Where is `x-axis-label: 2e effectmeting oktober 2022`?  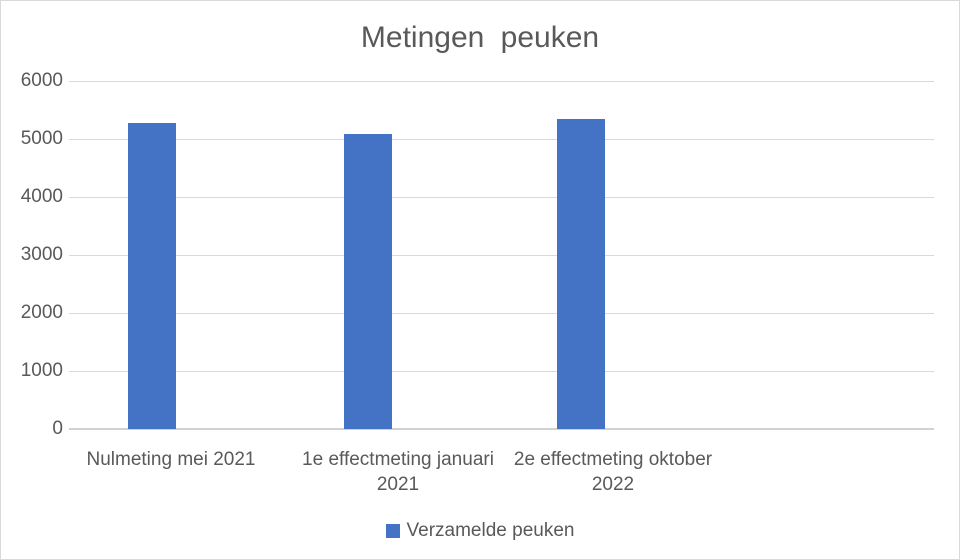 x-axis-label: 2e effectmeting oktober 2022 is located at coordinates (613, 472).